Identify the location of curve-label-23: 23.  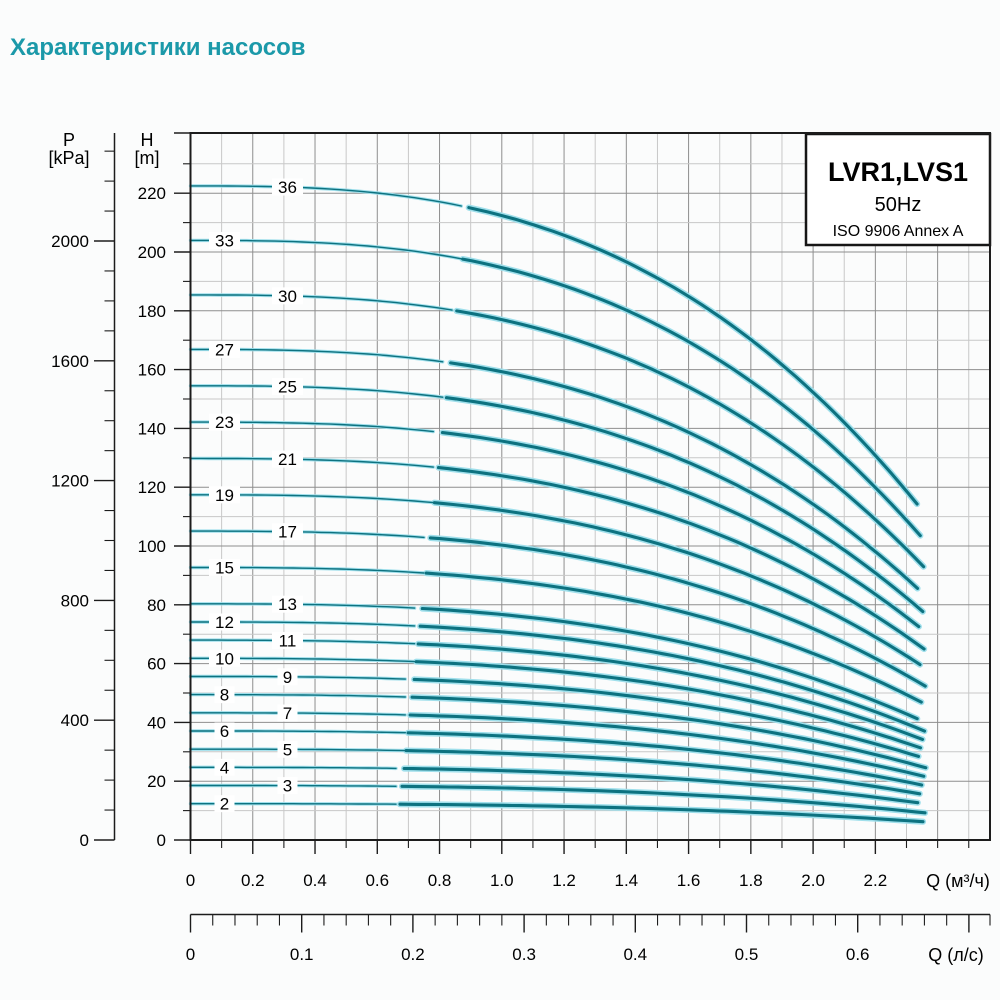
(224, 422).